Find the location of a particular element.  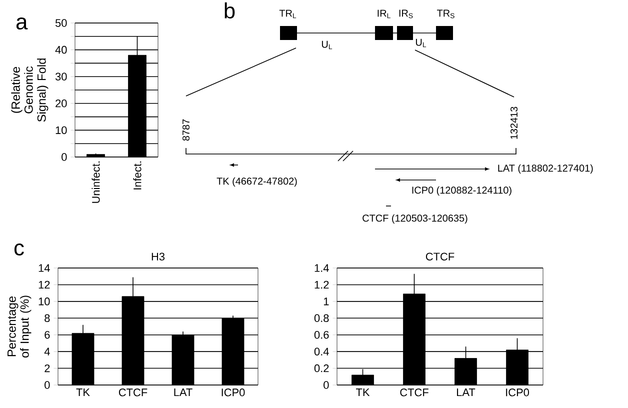

chart-title: H3 is located at coordinates (158, 256).